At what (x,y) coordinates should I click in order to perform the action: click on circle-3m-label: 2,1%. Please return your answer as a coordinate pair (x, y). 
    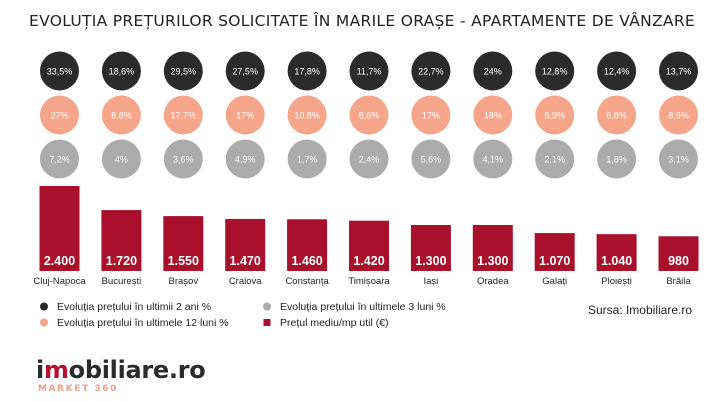
    Looking at the image, I should click on (554, 160).